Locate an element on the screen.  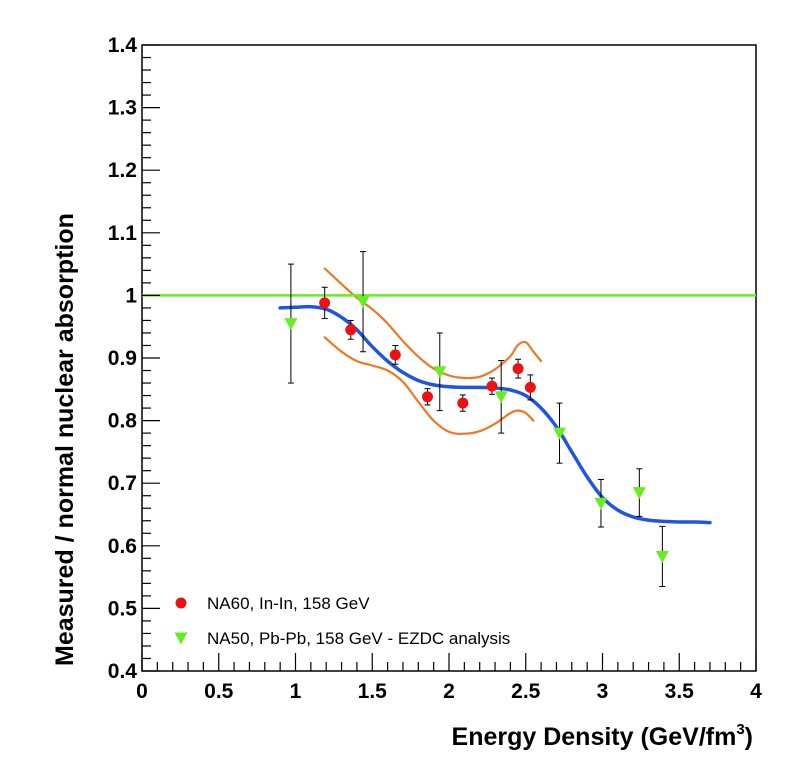
x-tick-label: 0.5 is located at coordinates (219, 691).